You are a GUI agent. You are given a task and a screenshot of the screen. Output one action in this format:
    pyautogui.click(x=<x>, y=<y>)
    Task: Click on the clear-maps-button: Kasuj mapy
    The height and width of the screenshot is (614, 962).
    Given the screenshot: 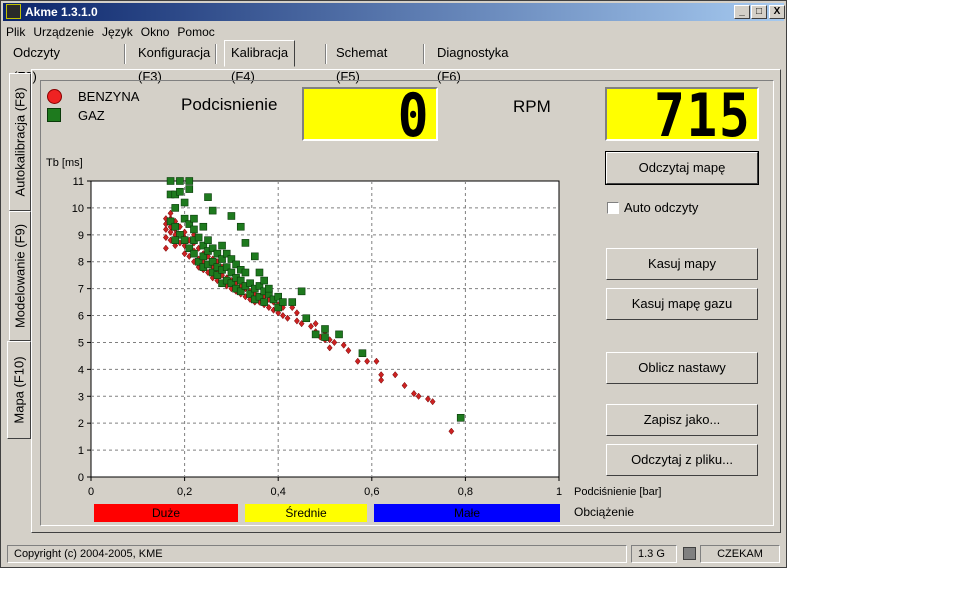 What is the action you would take?
    pyautogui.click(x=682, y=264)
    